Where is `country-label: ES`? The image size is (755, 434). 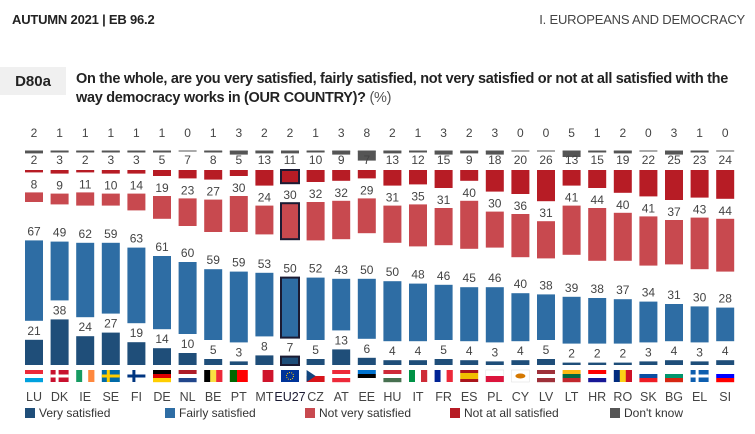
country-label: ES is located at coordinates (469, 397).